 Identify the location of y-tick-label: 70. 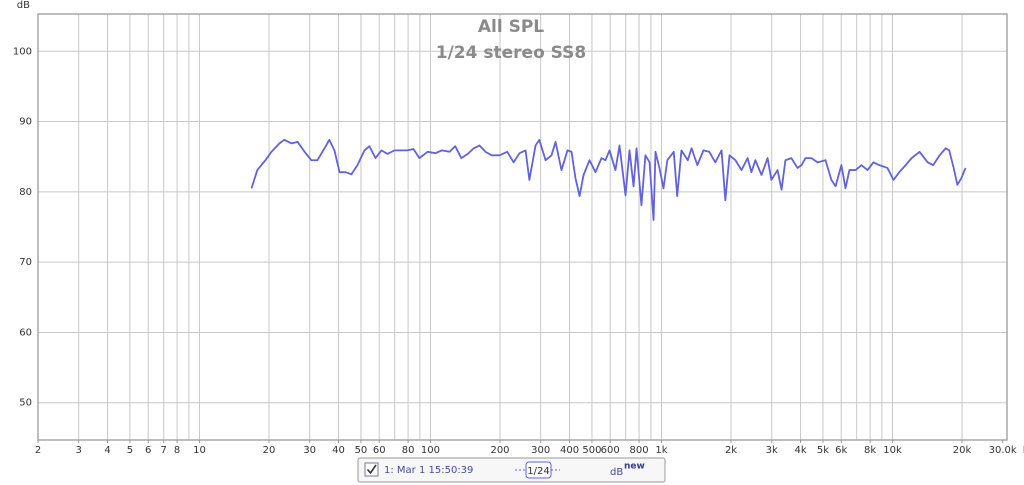
(25, 262).